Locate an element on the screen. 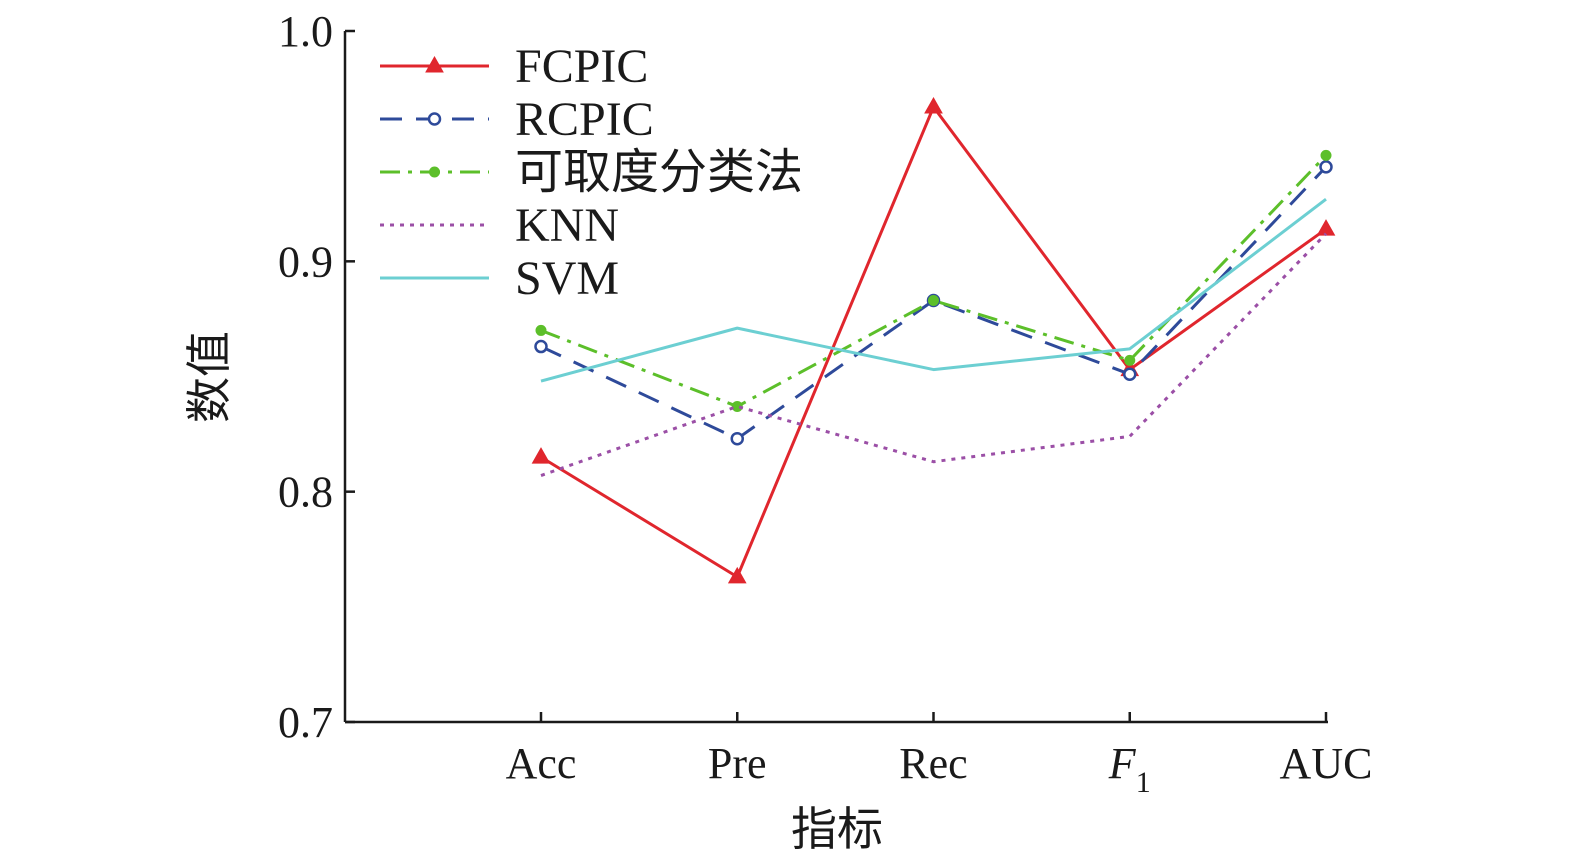 The image size is (1575, 868). y-axis-ticks: 0.7 0.8 0.9 1.0 is located at coordinates (316, 377).